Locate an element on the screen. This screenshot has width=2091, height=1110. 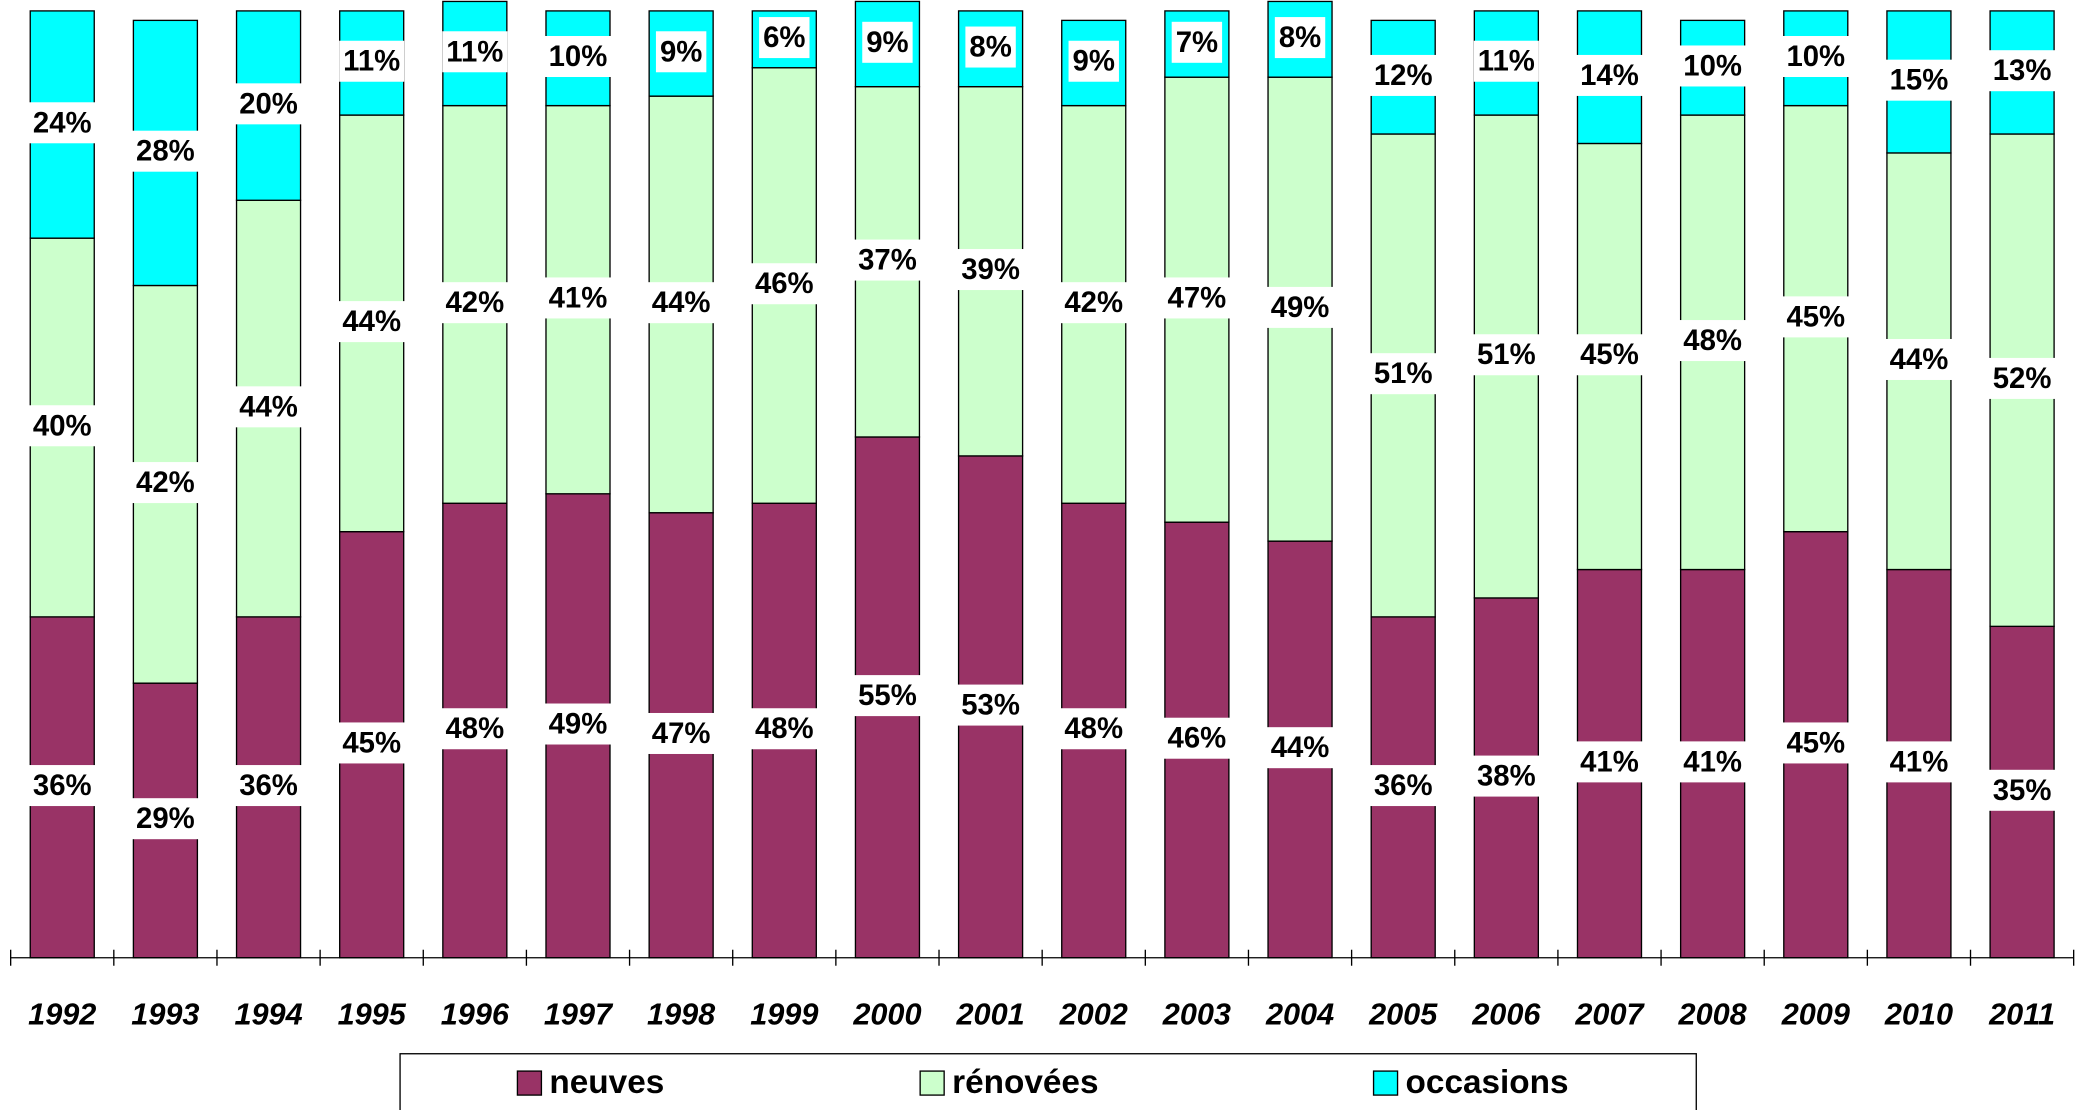
x-tick-label: 2008 is located at coordinates (1712, 1015).